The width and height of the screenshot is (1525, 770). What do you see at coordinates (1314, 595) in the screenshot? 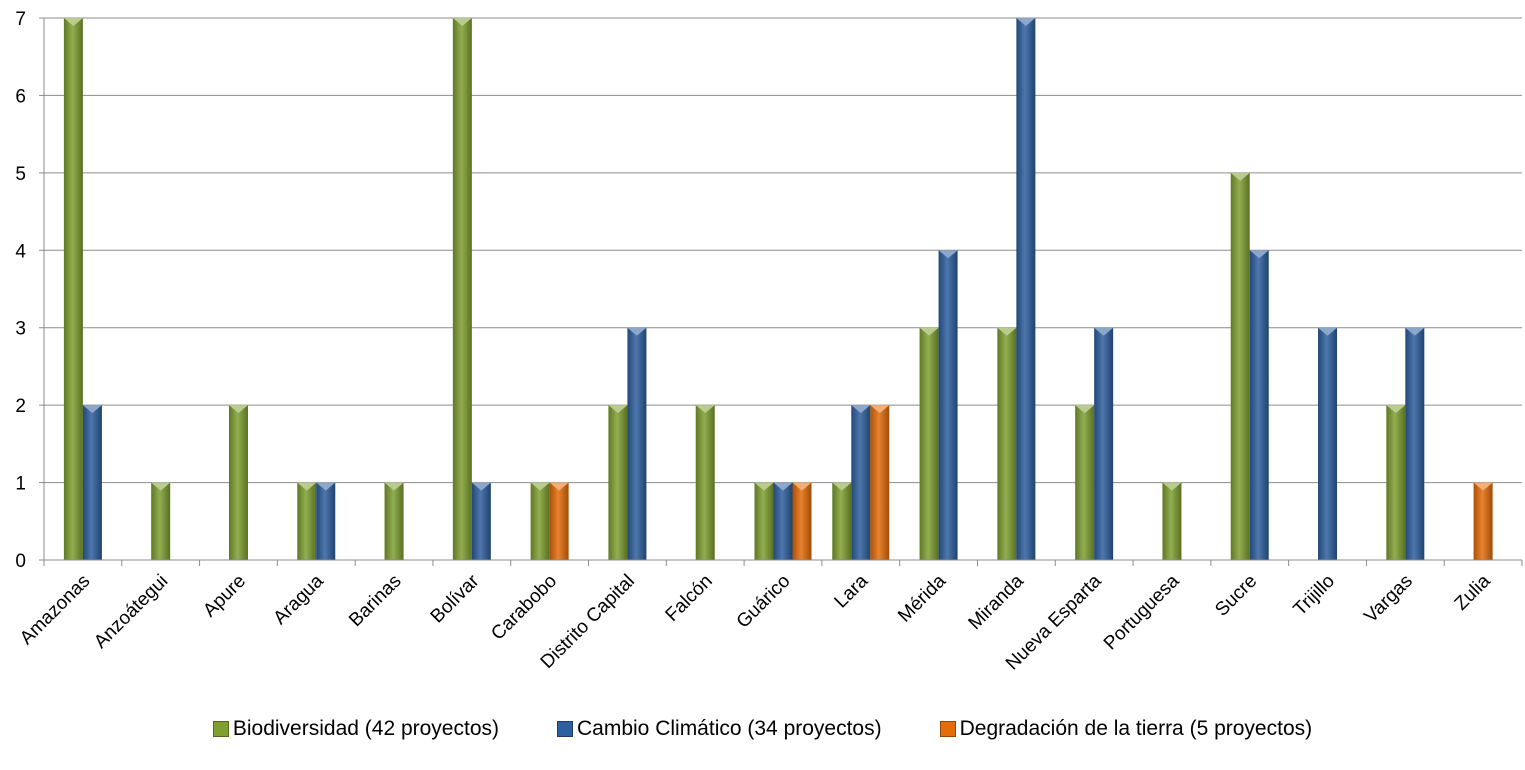
I see `x-tick-label-trijillo: Trijillo` at bounding box center [1314, 595].